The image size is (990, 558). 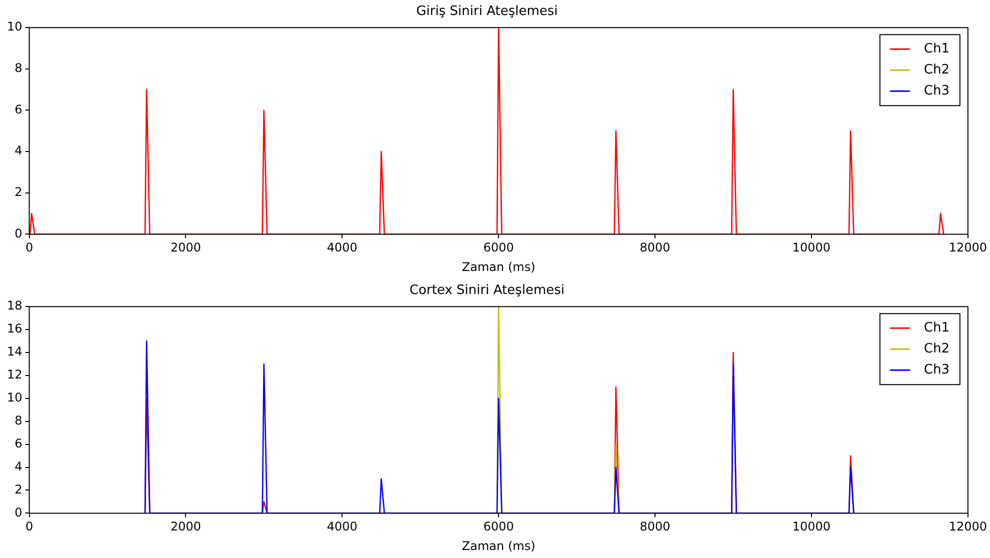 What do you see at coordinates (14, 329) in the screenshot?
I see `y-tick-label: 16` at bounding box center [14, 329].